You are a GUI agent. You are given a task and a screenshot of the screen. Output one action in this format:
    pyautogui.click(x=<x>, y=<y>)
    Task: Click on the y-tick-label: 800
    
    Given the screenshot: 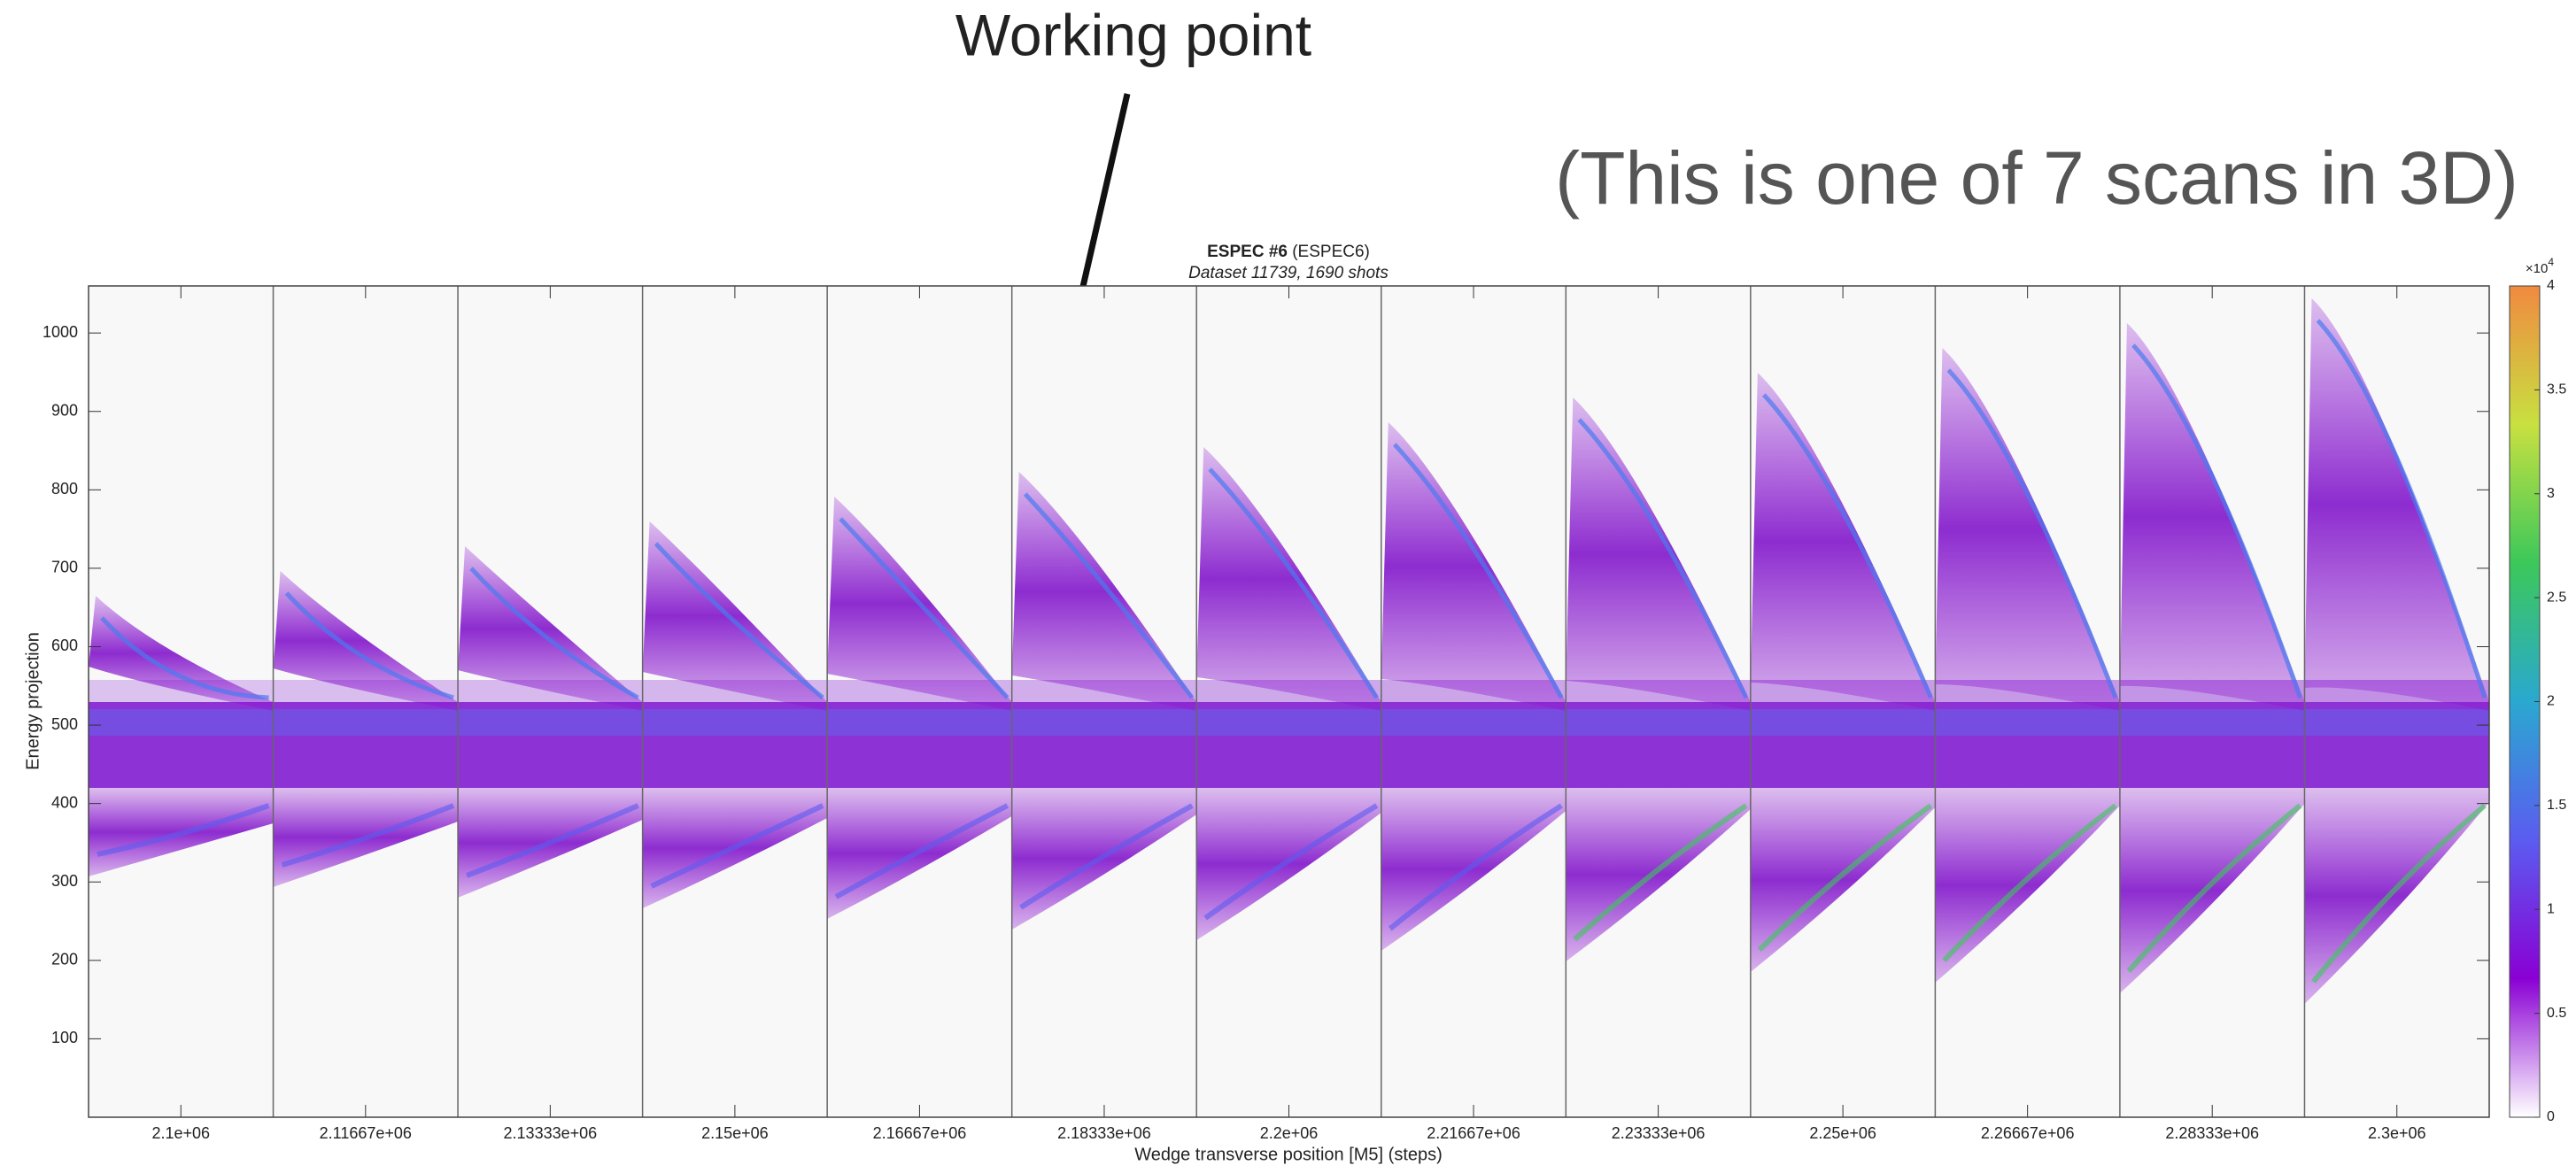 What is the action you would take?
    pyautogui.click(x=64, y=489)
    